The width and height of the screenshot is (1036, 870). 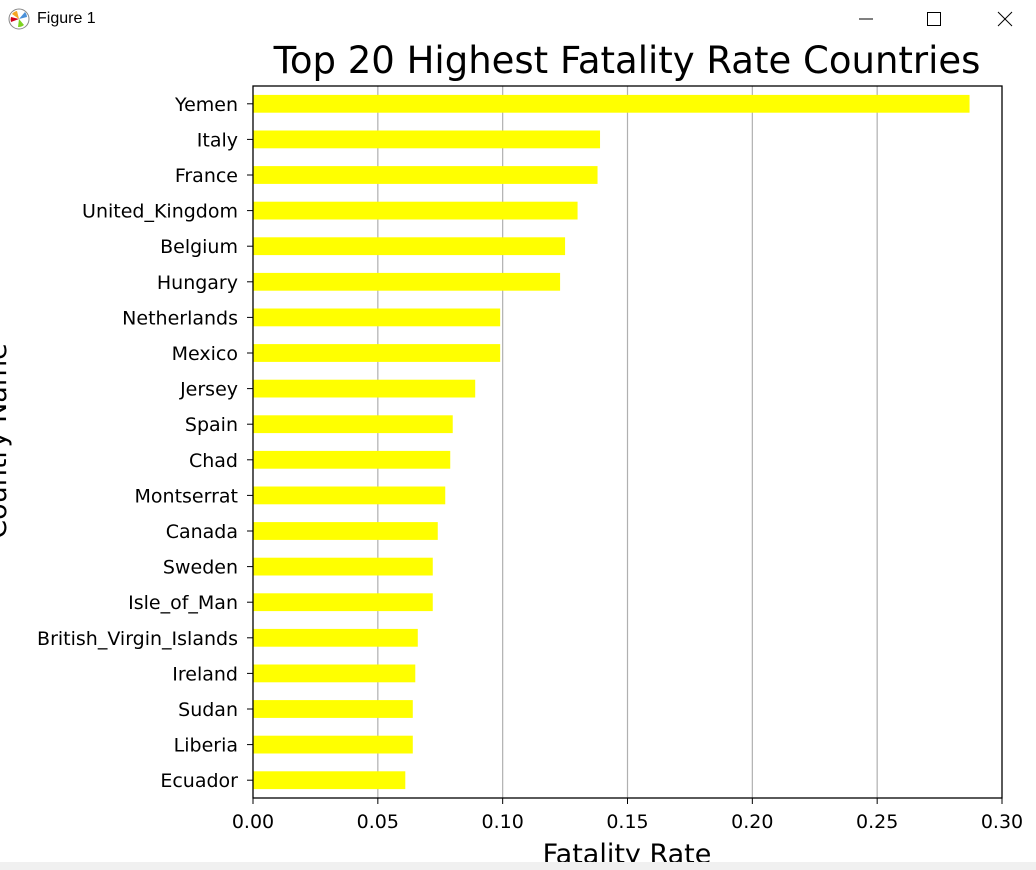 What do you see at coordinates (378, 822) in the screenshot?
I see `x-tick-label: 0.05` at bounding box center [378, 822].